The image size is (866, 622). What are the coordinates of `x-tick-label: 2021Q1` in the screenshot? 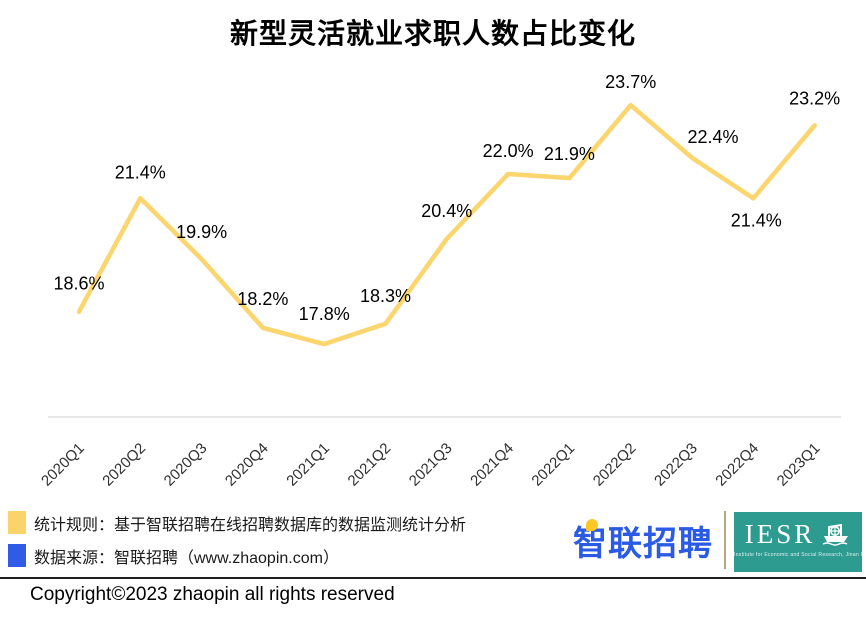 It's located at (308, 465).